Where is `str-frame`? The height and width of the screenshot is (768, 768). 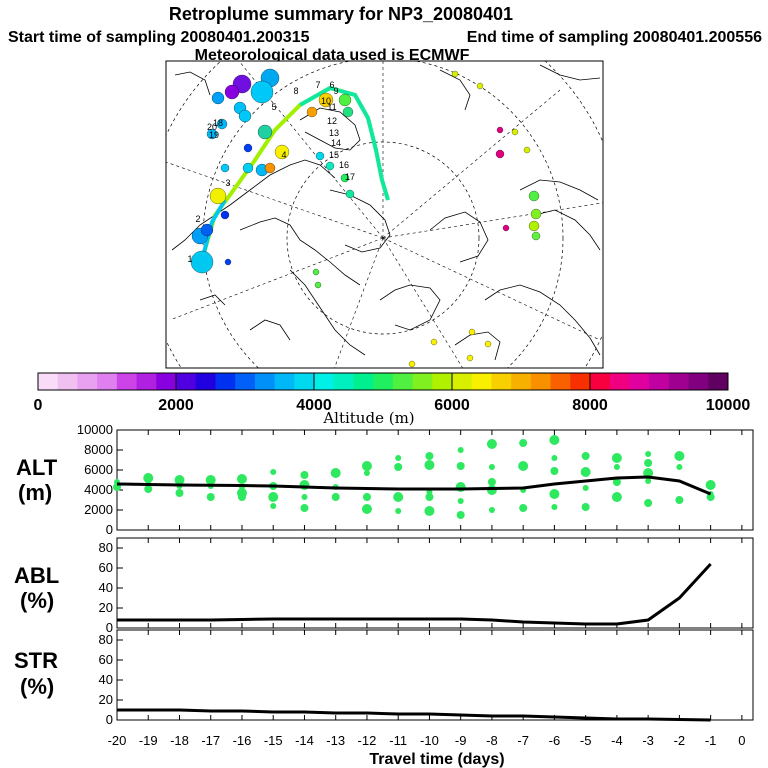 str-frame is located at coordinates (435, 675).